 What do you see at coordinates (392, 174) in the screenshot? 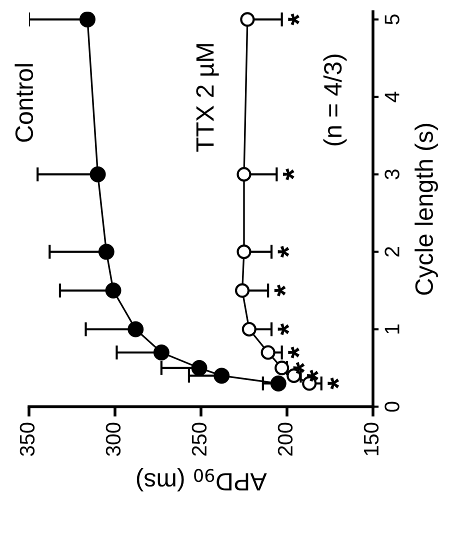
I see `y-tick-label: 3` at bounding box center [392, 174].